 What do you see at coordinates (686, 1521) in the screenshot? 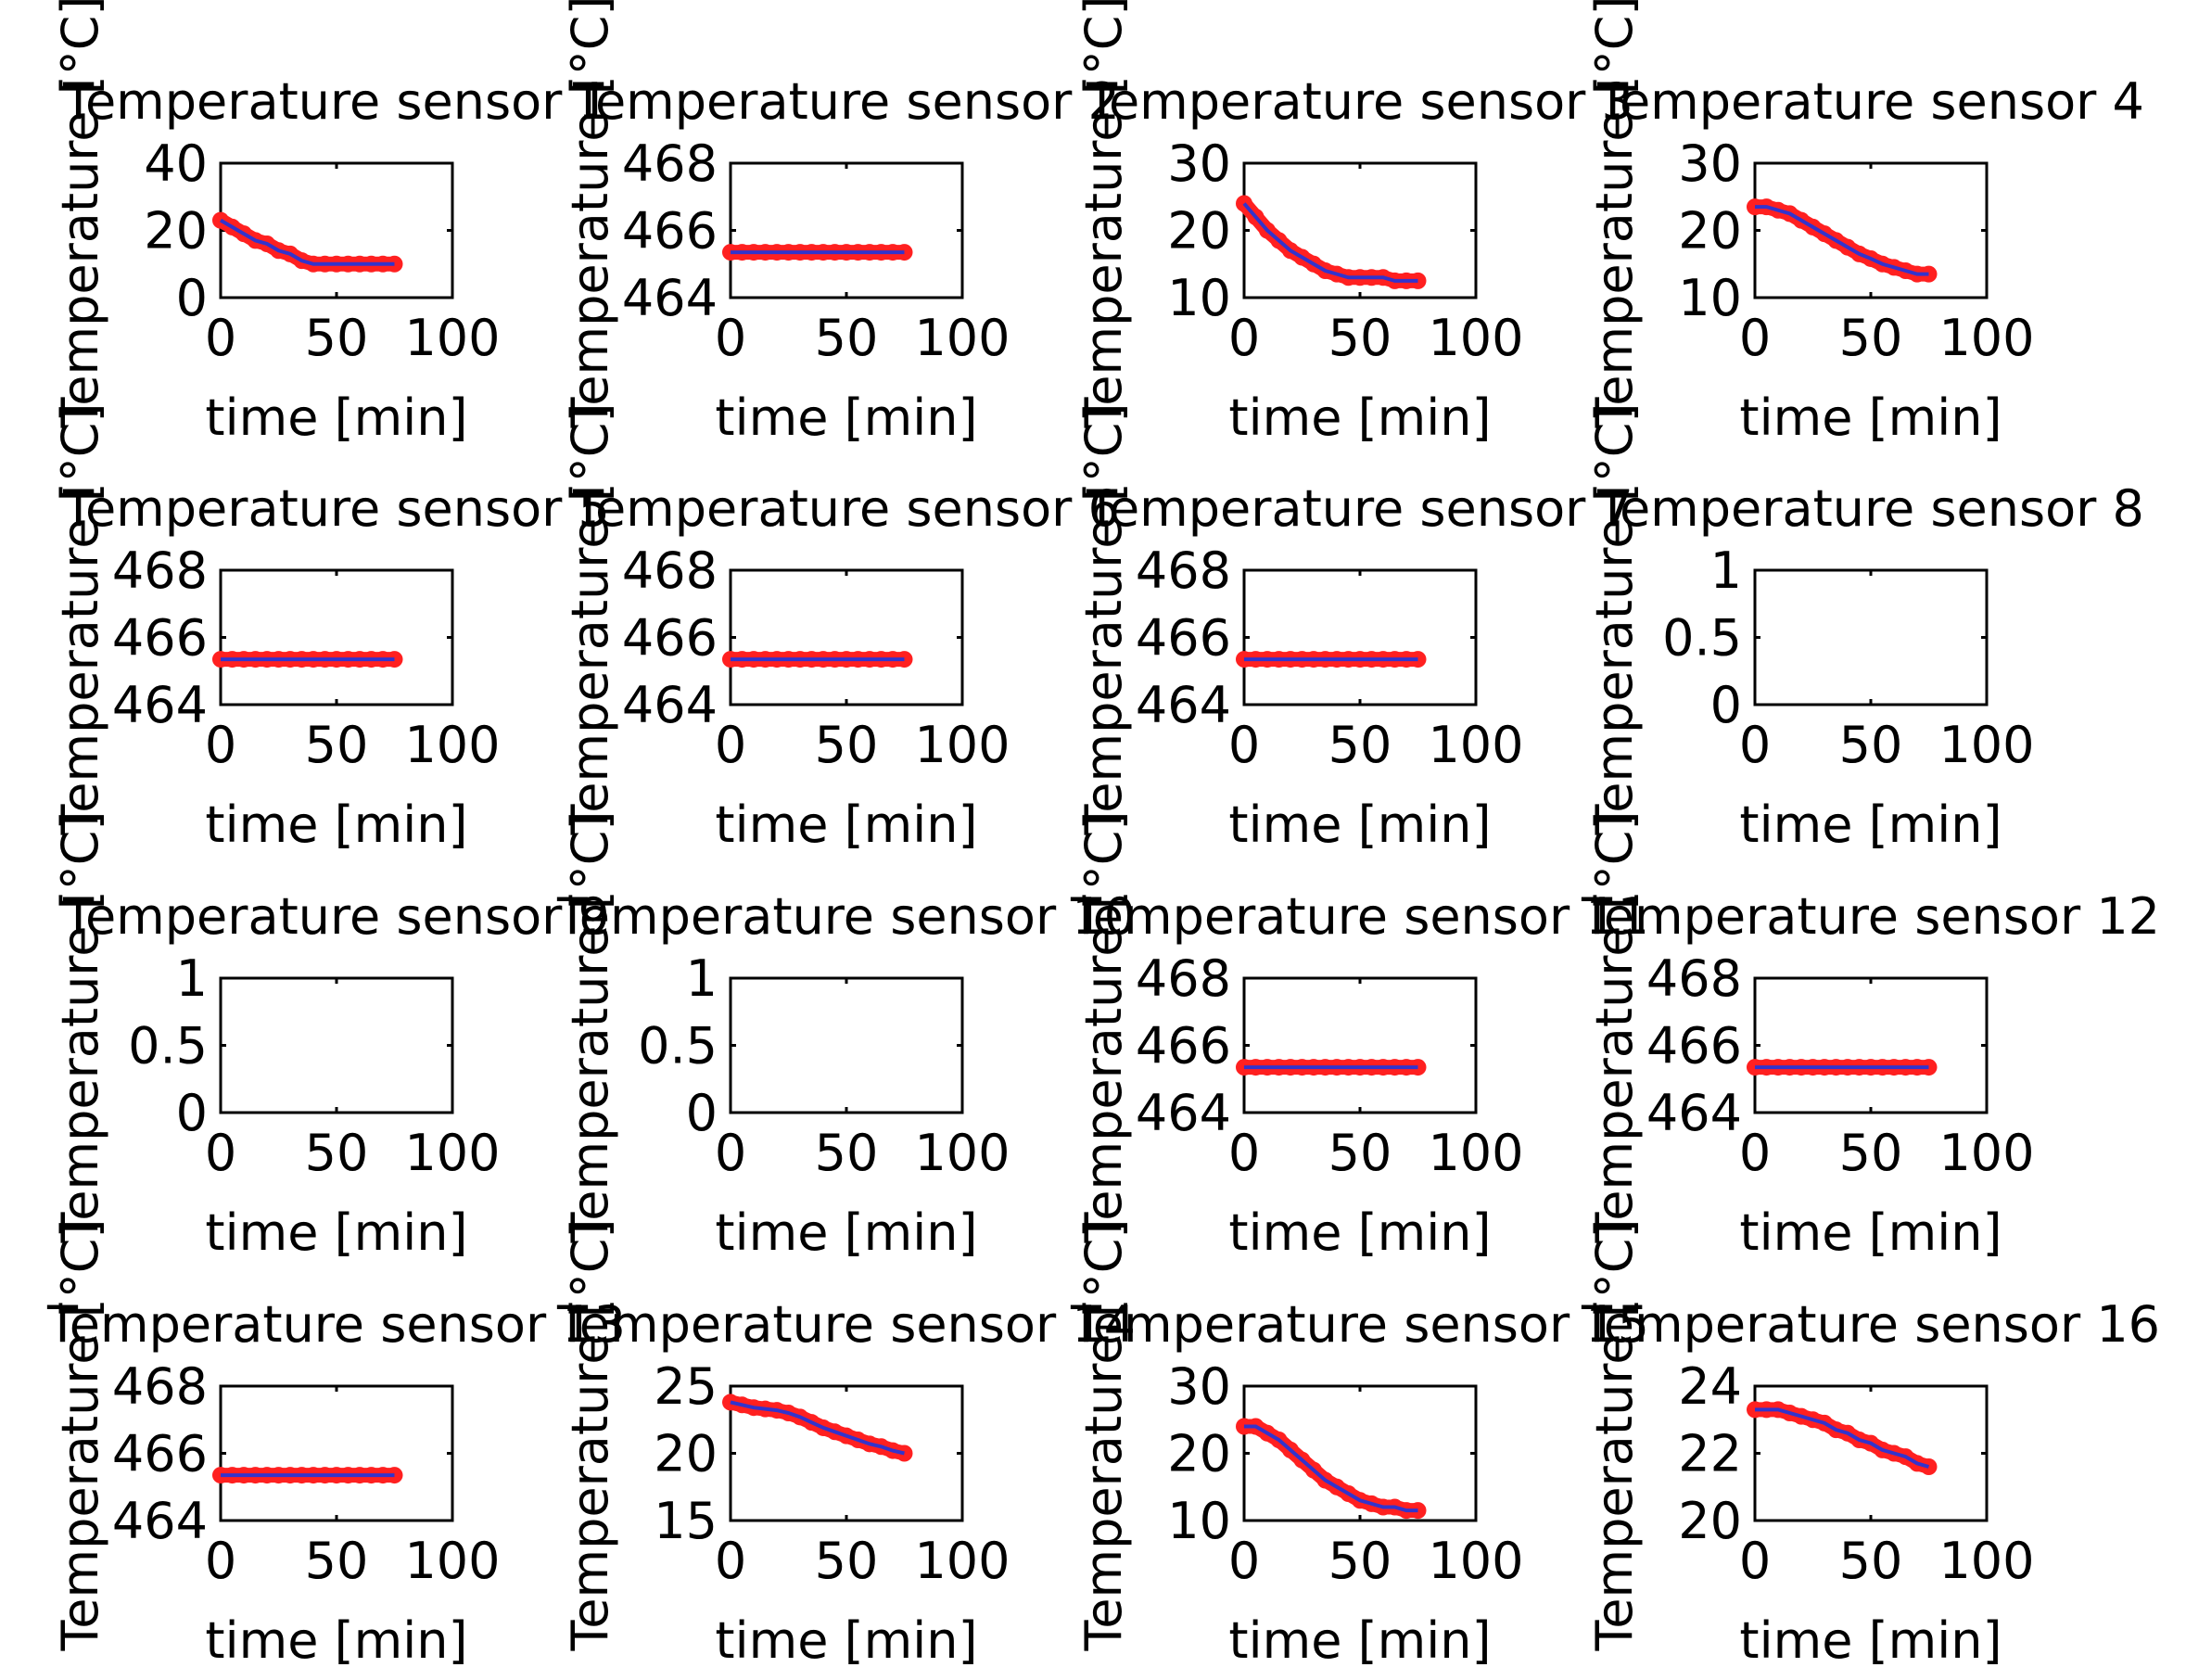
I see `y-tick-label: 15` at bounding box center [686, 1521].